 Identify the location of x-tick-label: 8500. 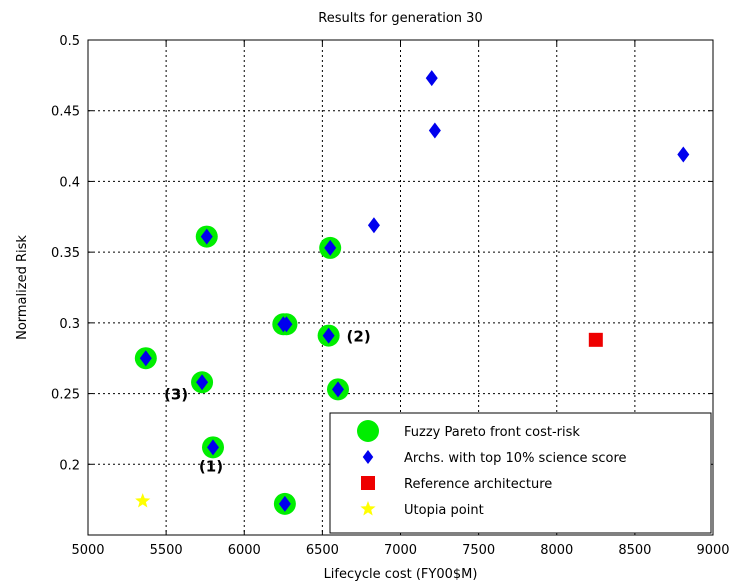
(634, 550).